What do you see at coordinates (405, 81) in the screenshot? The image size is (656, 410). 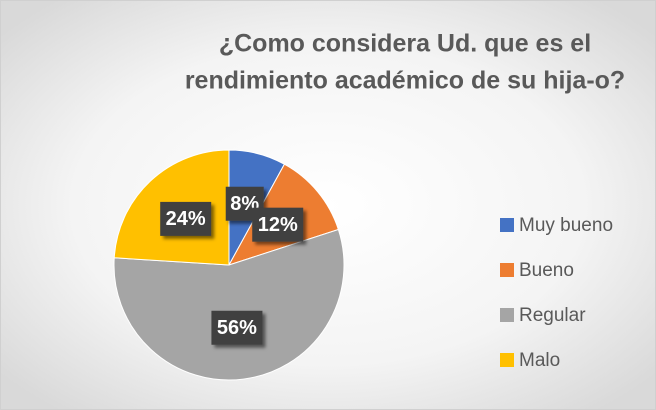 I see `chart-title: rendimiento académico de su hija-o?` at bounding box center [405, 81].